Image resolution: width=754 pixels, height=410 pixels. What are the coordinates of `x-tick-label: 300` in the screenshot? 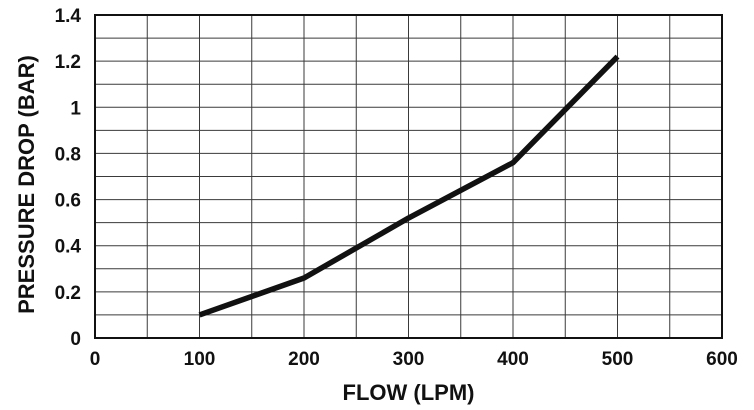 It's located at (409, 359).